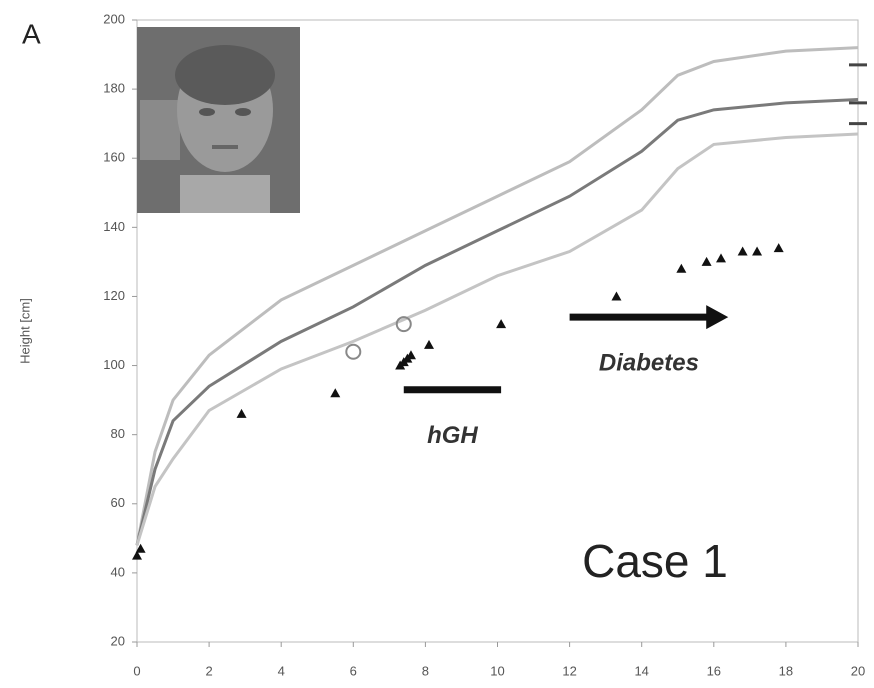 The image size is (874, 688). I want to click on y-axis-label: Height [cm], so click(24, 331).